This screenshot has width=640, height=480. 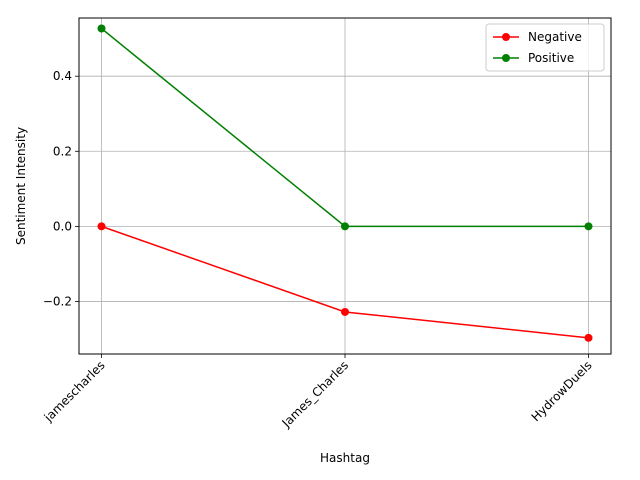 I want to click on legend-label-negative: Negative, so click(x=555, y=37).